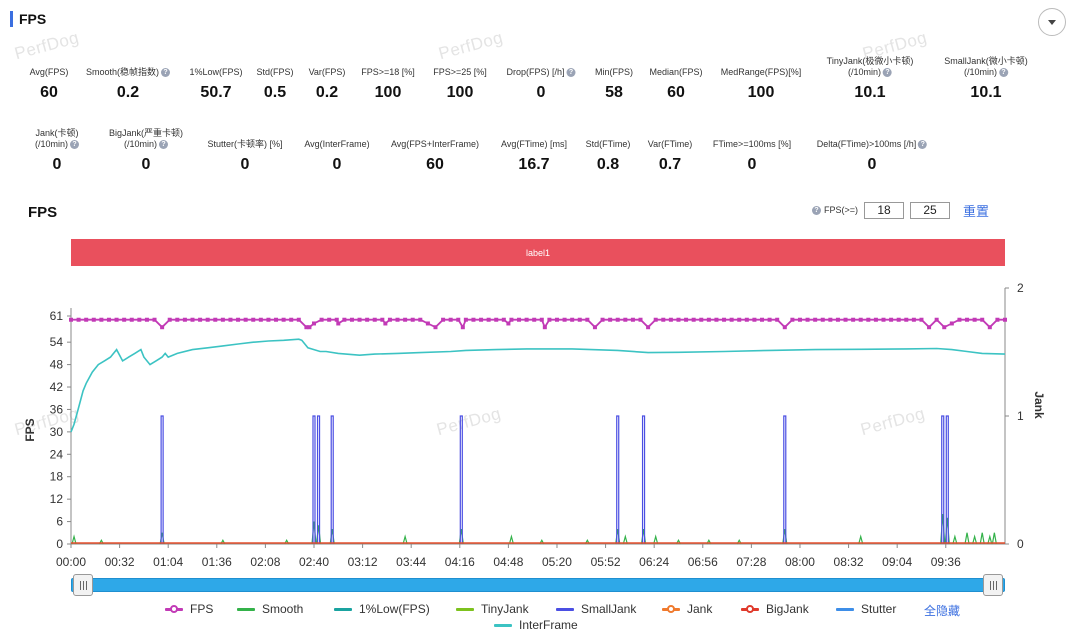  Describe the element at coordinates (976, 211) in the screenshot. I see `reset-button: 重置` at that location.